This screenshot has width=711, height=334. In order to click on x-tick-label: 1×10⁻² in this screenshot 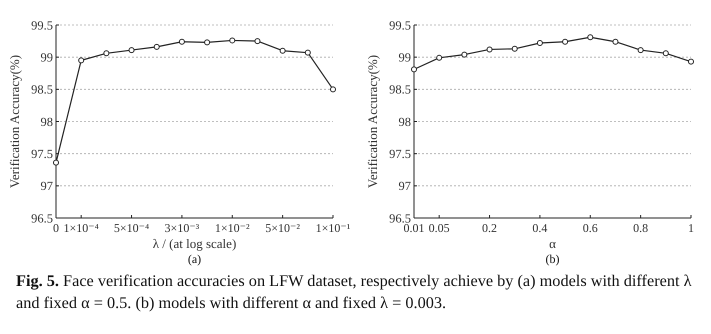, I will do `click(232, 228)`.